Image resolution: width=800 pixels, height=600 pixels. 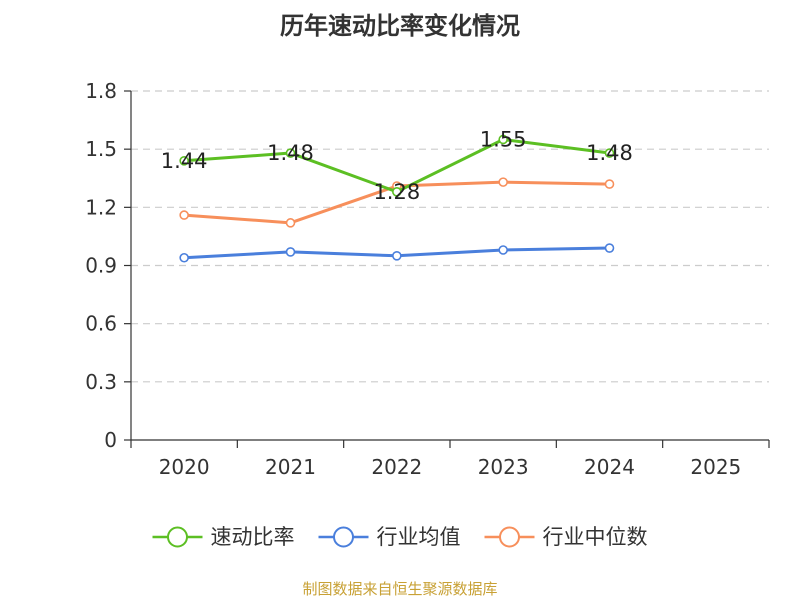 What do you see at coordinates (253, 537) in the screenshot?
I see `legend-label: 速动比率` at bounding box center [253, 537].